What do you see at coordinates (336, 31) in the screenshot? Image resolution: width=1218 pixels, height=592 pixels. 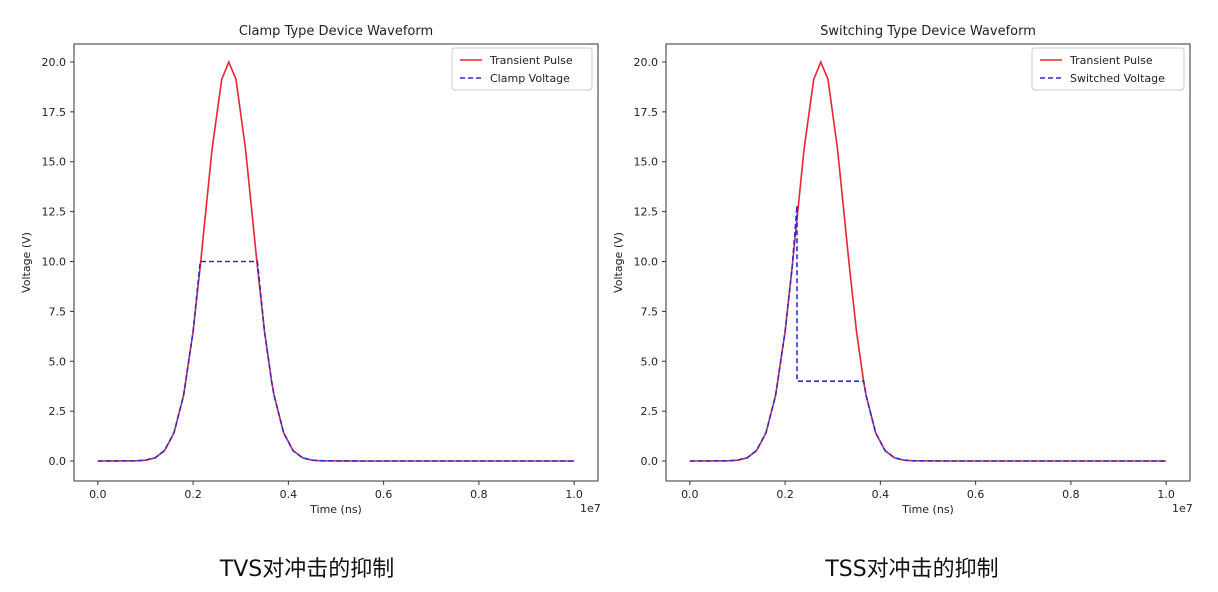 I see `chart-title: Clamp Type Device Waveform` at bounding box center [336, 31].